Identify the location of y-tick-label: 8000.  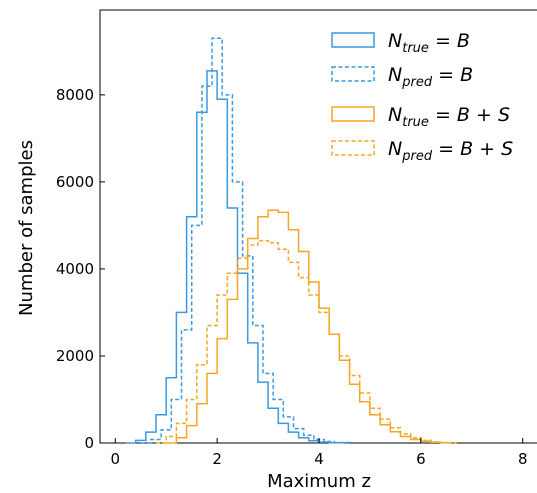
(75, 95).